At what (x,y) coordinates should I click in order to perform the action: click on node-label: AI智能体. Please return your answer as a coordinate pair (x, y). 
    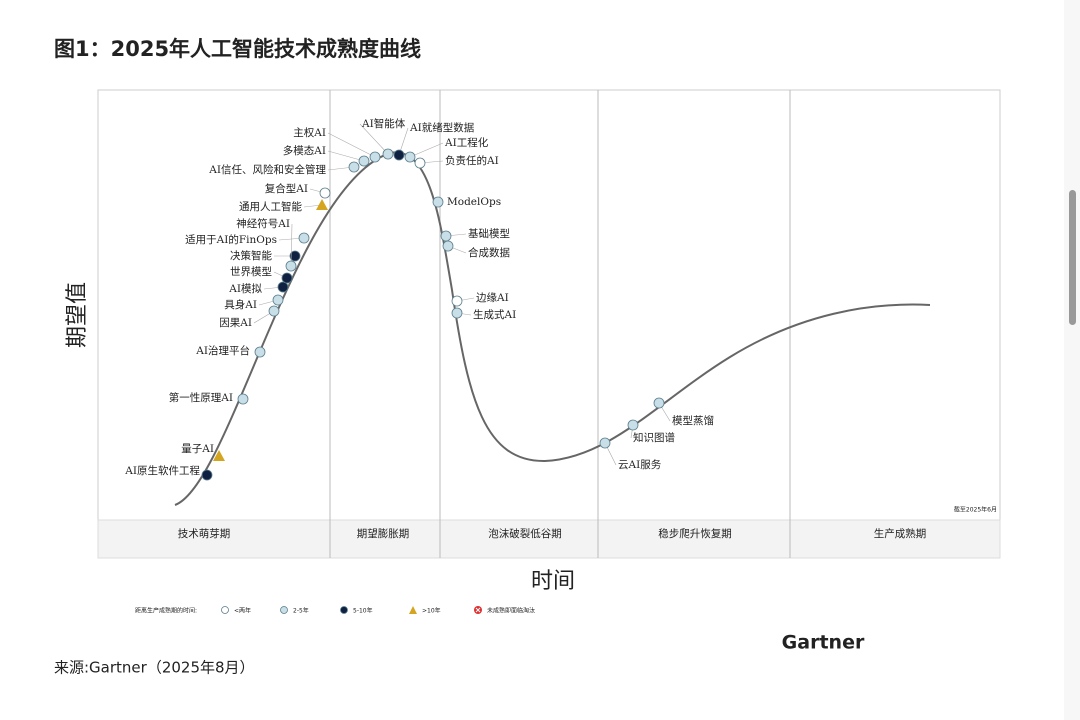
    Looking at the image, I should click on (383, 123).